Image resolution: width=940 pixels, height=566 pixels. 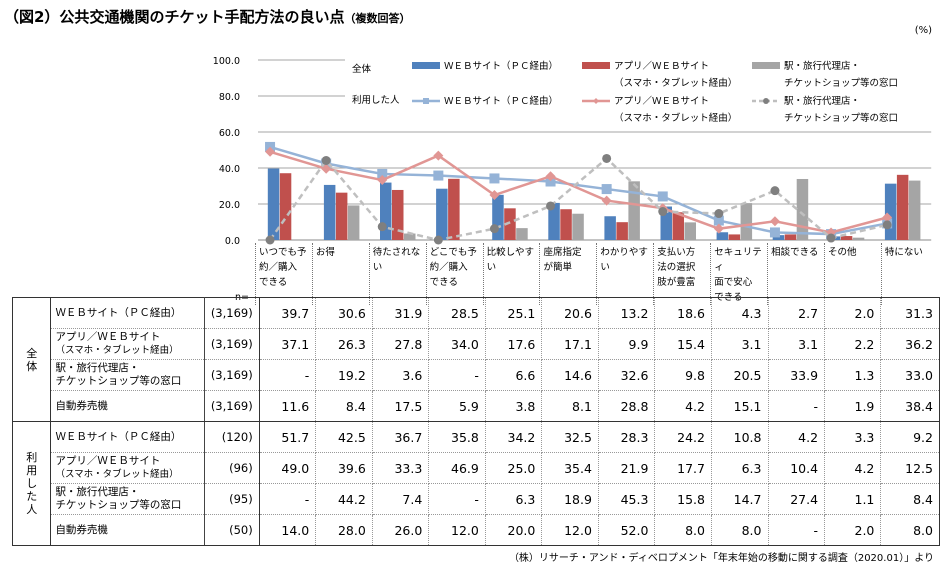 I want to click on value-cell: 12.5, so click(x=910, y=468).